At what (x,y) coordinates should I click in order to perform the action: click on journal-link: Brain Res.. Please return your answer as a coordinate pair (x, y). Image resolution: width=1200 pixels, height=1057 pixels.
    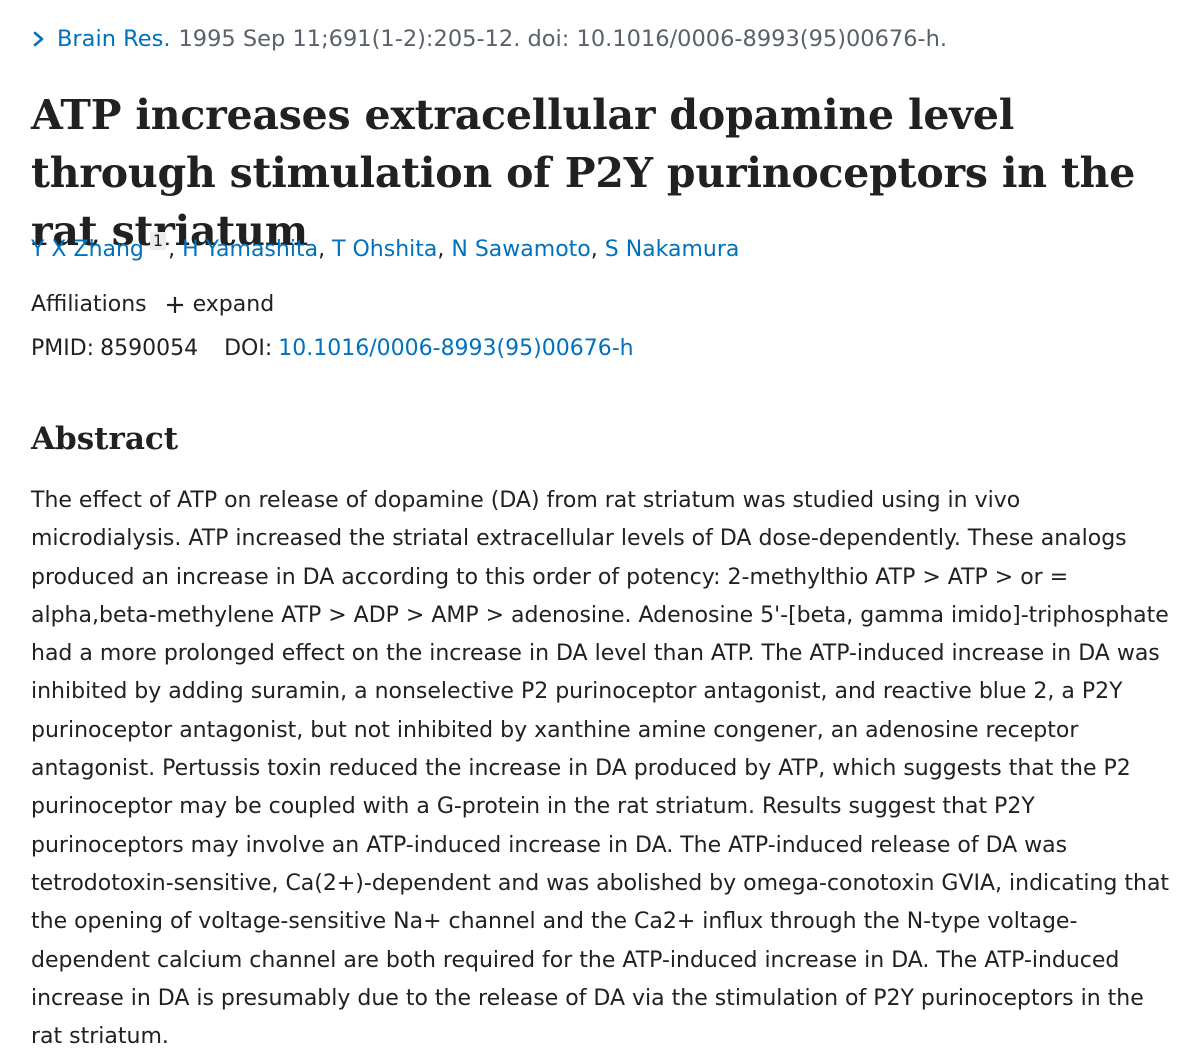
    Looking at the image, I should click on (114, 39).